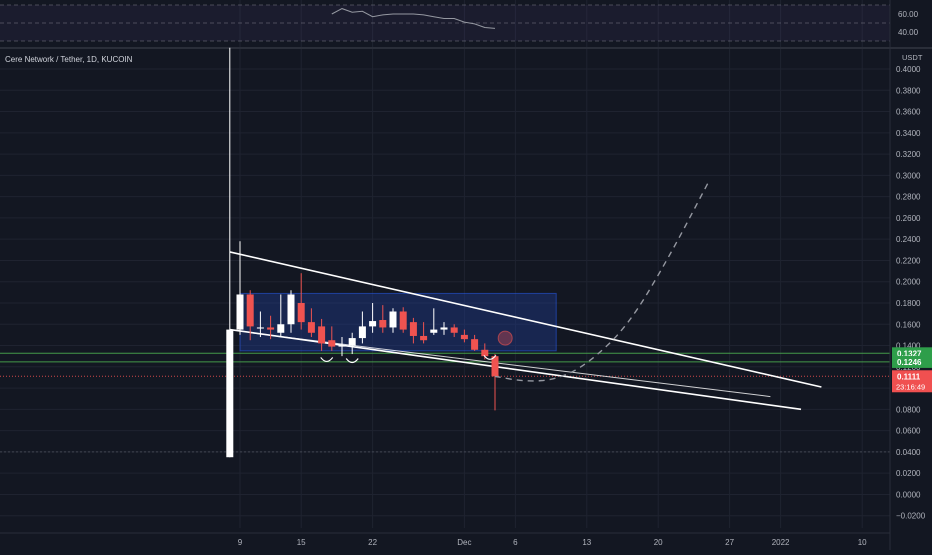 The image size is (932, 555). I want to click on price-tick-label: 0.0800, so click(908, 409).